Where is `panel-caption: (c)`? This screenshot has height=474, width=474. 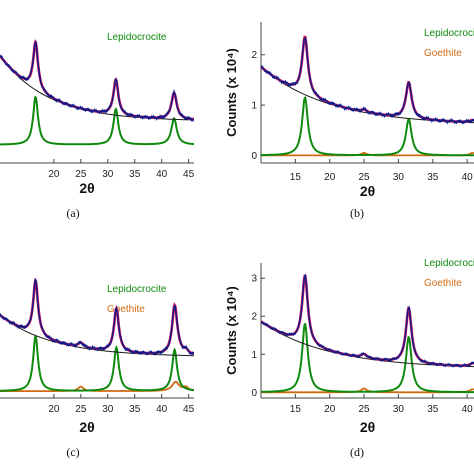 panel-caption: (c) is located at coordinates (72, 452).